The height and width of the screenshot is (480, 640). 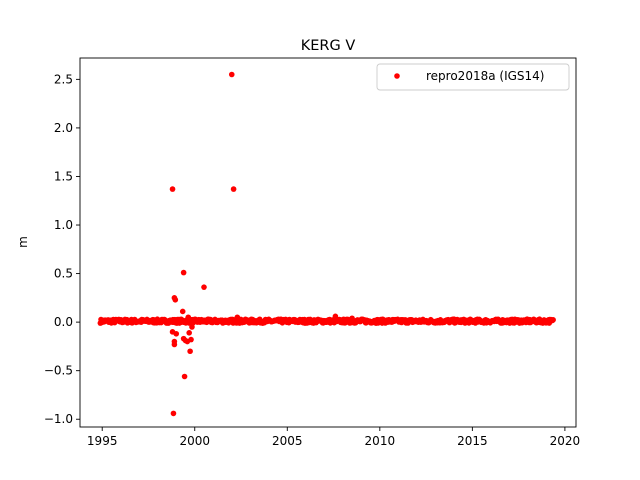 What do you see at coordinates (58, 419) in the screenshot?
I see `y-tick-label: −1.0` at bounding box center [58, 419].